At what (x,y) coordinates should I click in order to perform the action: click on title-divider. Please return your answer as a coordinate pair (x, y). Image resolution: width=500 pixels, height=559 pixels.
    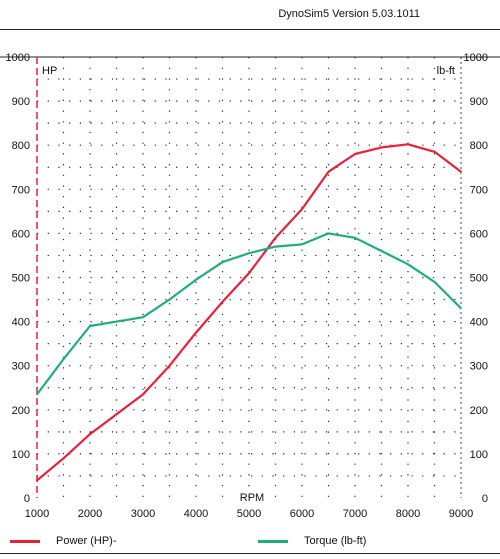
    Looking at the image, I should click on (250, 29).